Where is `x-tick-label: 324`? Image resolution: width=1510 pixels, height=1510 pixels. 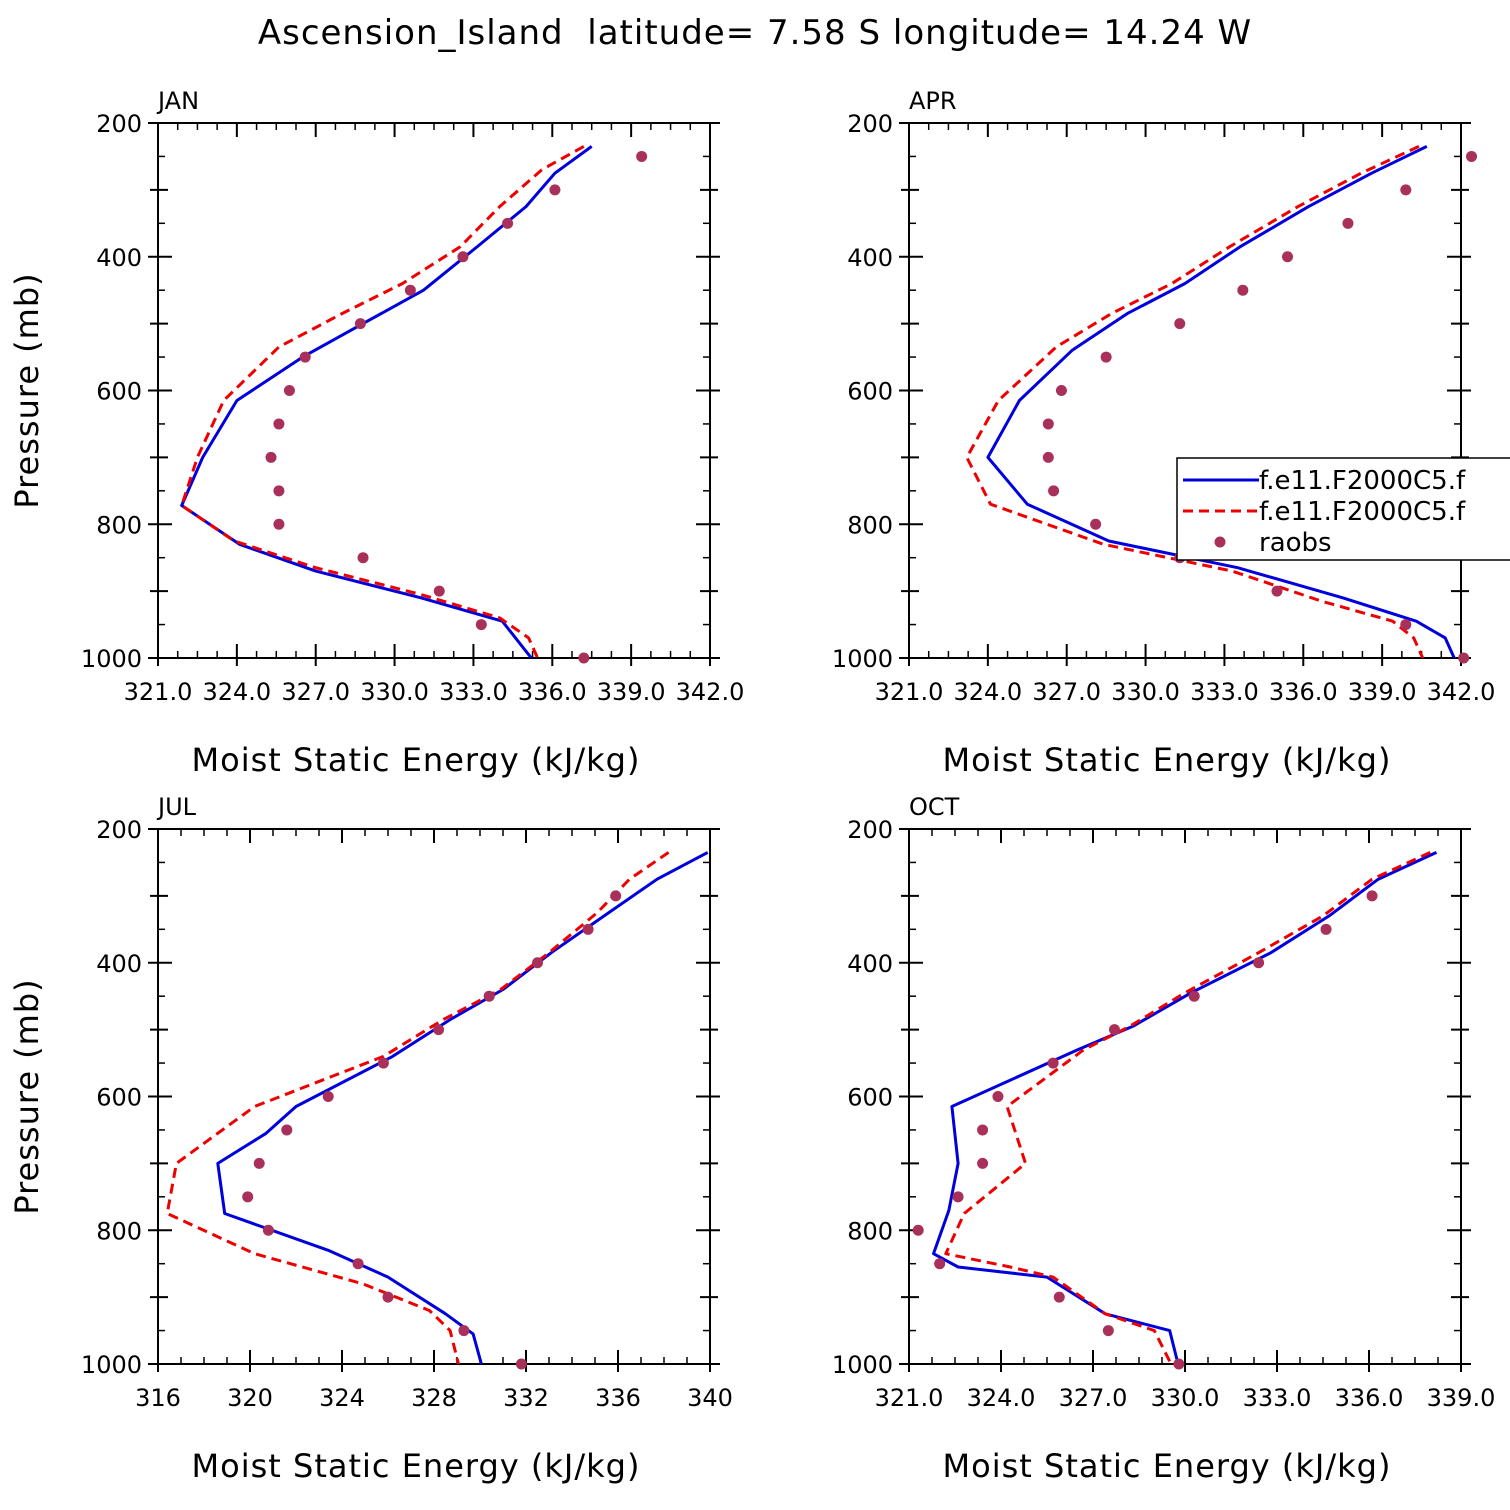 x-tick-label: 324 is located at coordinates (342, 1398).